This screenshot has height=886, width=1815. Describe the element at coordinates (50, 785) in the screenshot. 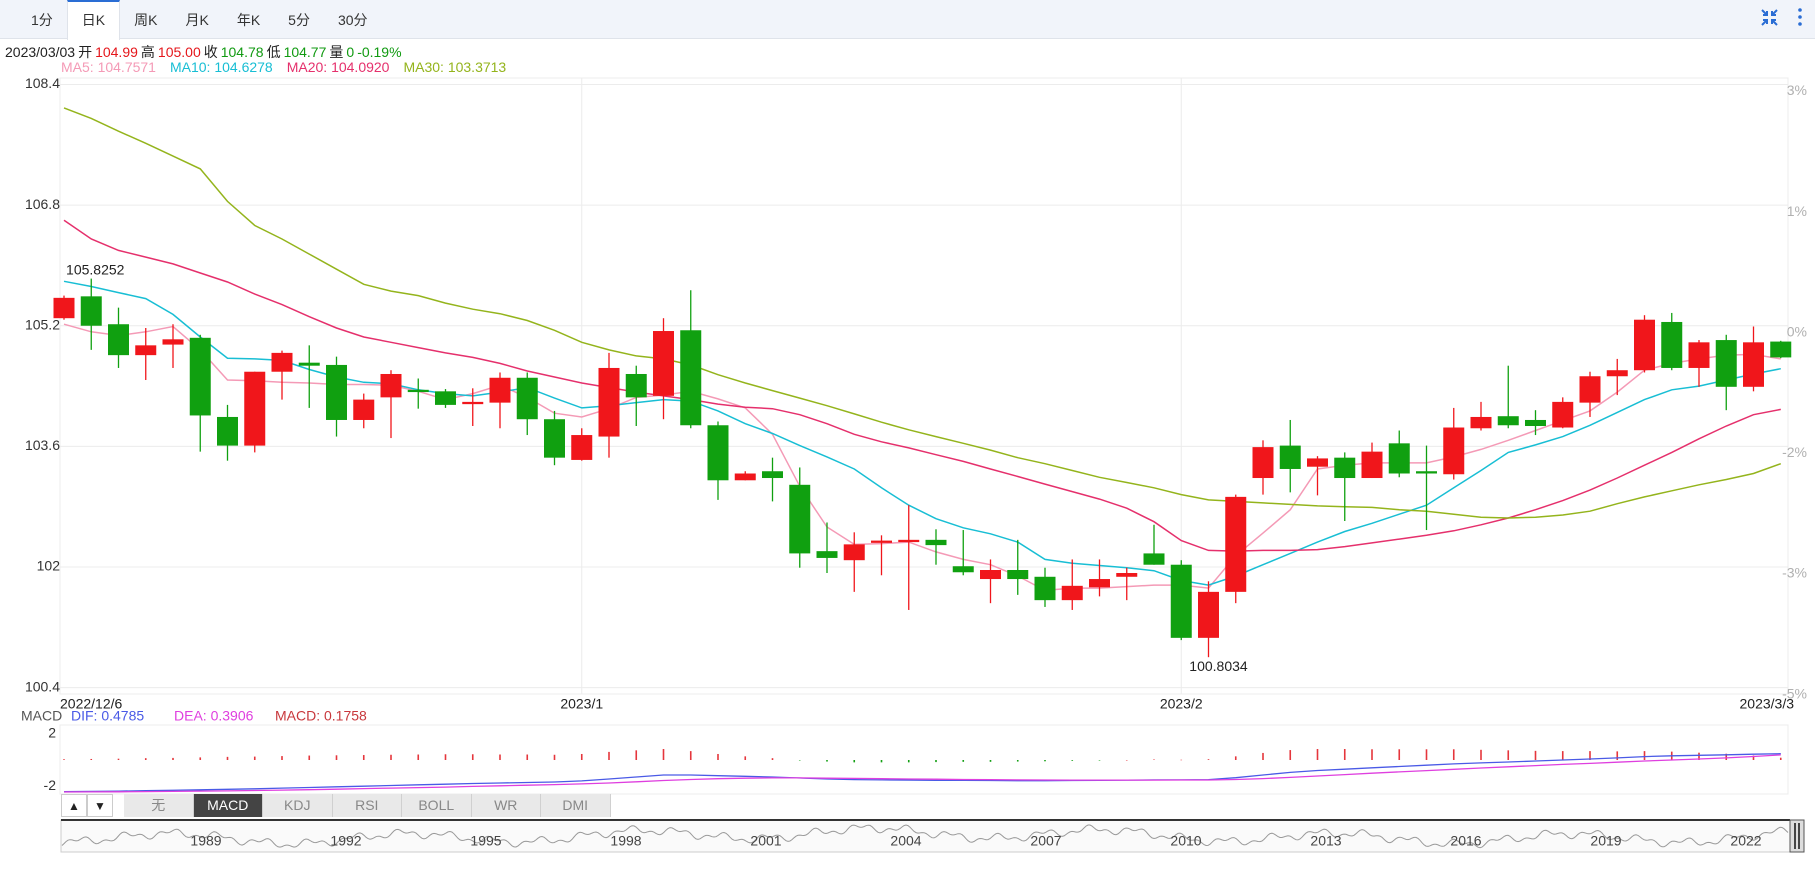

I see `y-tick-label: -2` at that location.